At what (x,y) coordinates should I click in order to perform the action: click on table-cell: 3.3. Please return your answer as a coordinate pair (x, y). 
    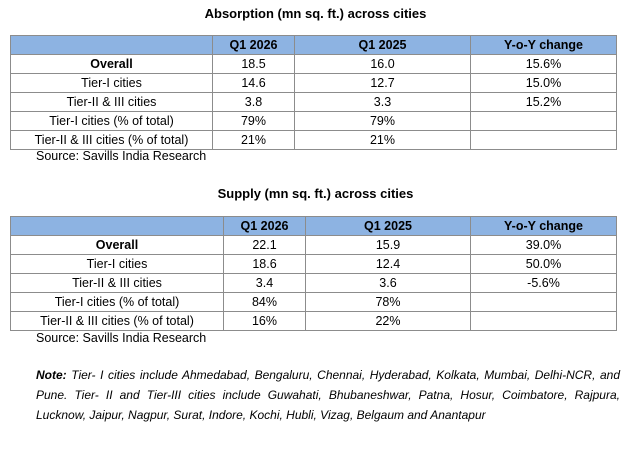
    Looking at the image, I should click on (382, 102).